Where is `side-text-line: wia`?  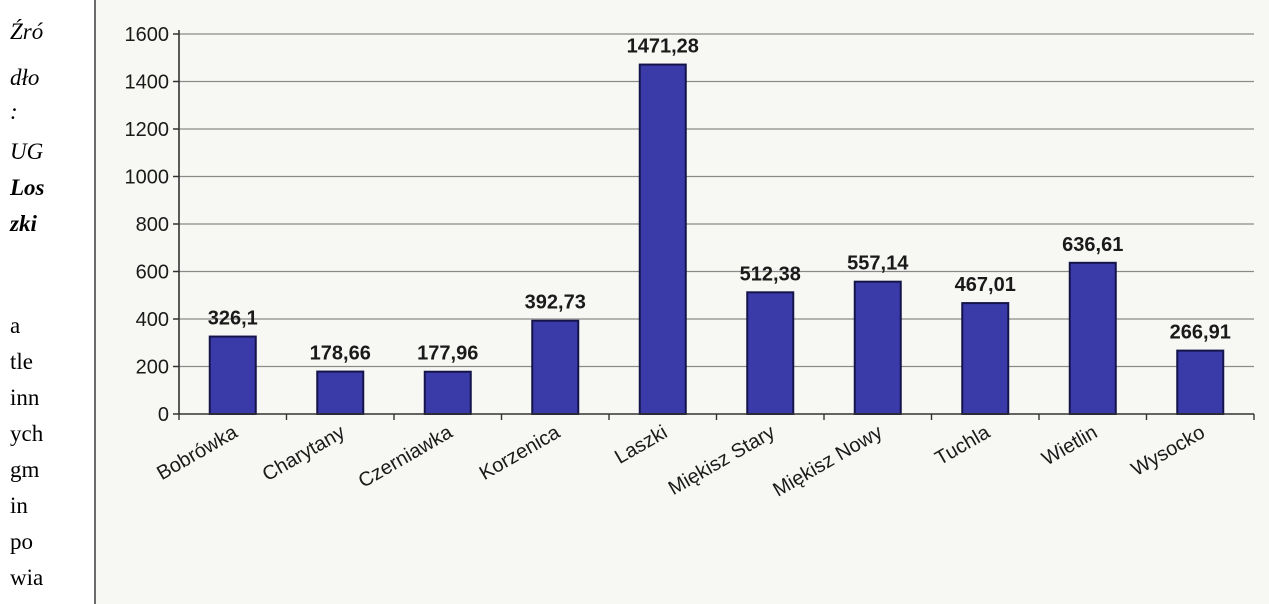
side-text-line: wia is located at coordinates (27, 577).